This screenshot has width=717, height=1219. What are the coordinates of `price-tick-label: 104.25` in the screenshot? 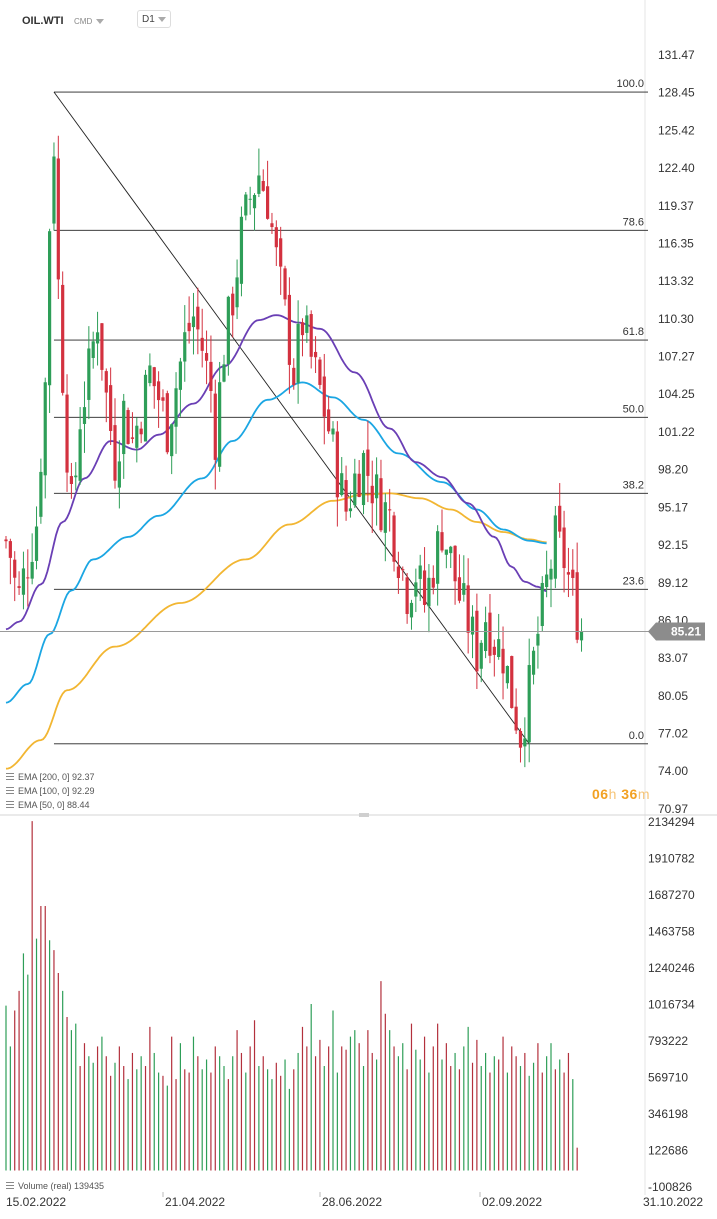 It's located at (676, 394).